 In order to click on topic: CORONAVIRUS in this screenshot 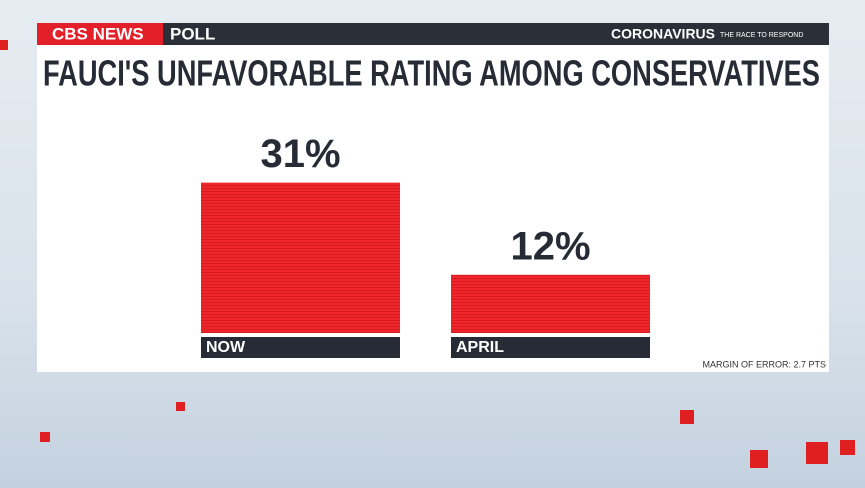, I will do `click(663, 34)`.